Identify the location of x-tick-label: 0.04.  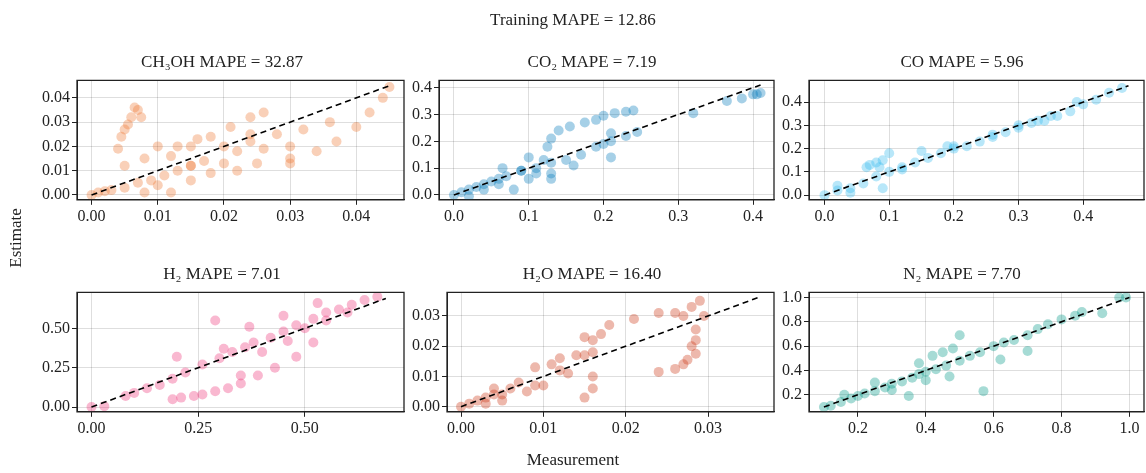
(356, 215).